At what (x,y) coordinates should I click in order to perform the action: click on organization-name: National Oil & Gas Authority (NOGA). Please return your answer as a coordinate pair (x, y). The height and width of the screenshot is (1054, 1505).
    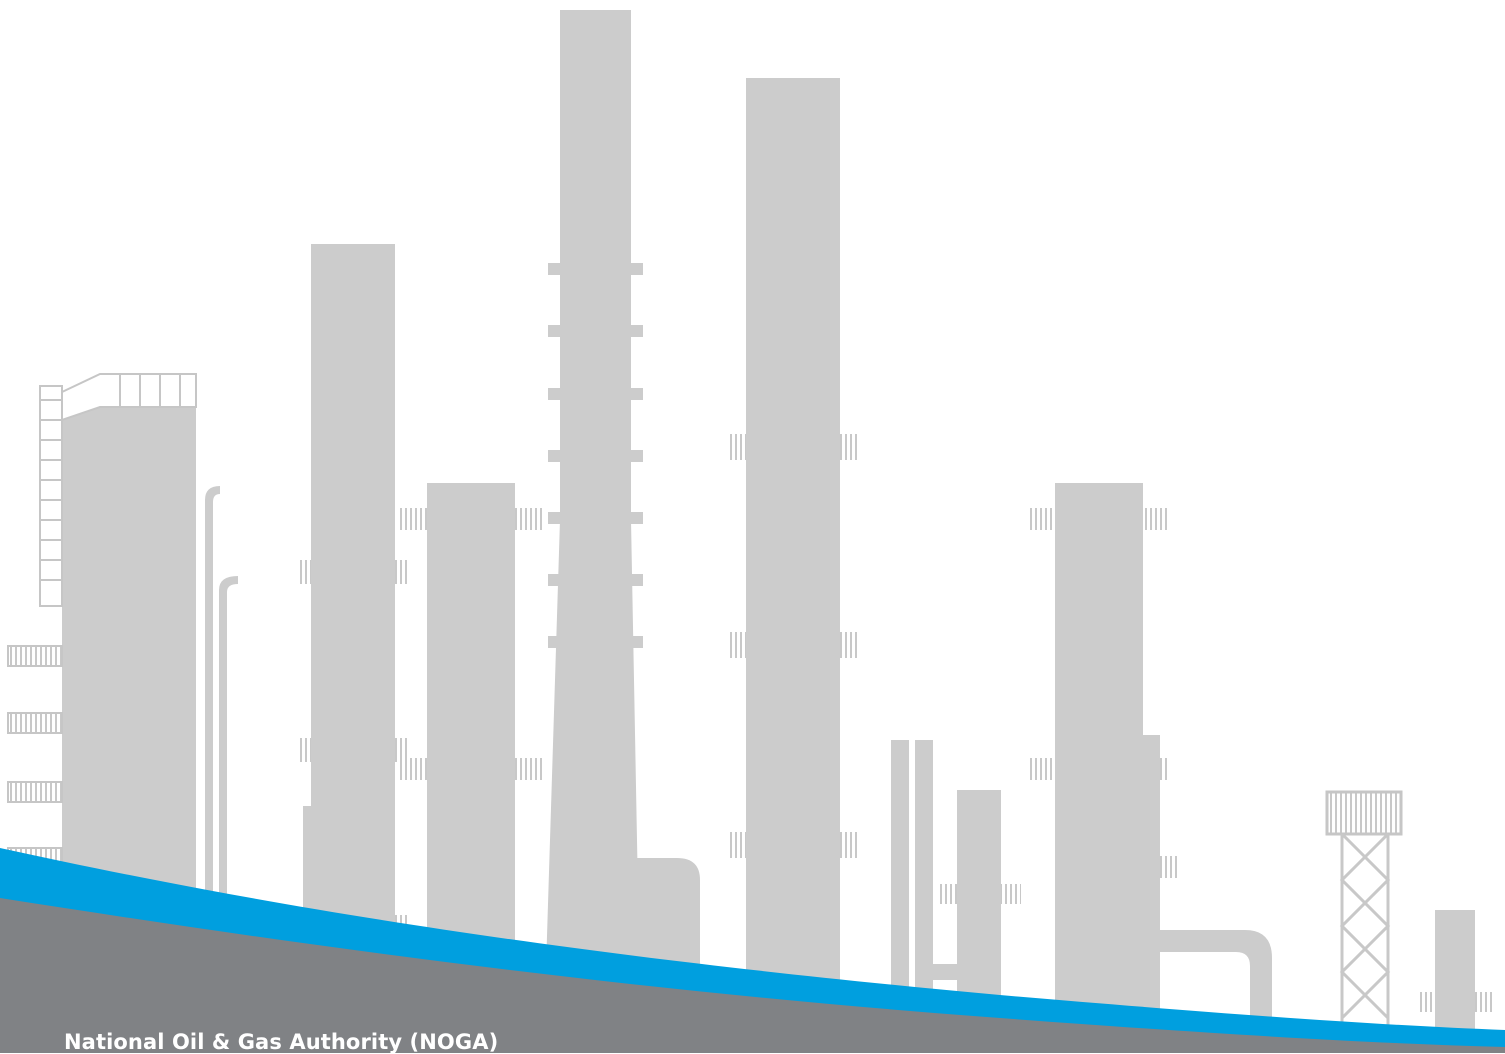
    Looking at the image, I should click on (281, 1042).